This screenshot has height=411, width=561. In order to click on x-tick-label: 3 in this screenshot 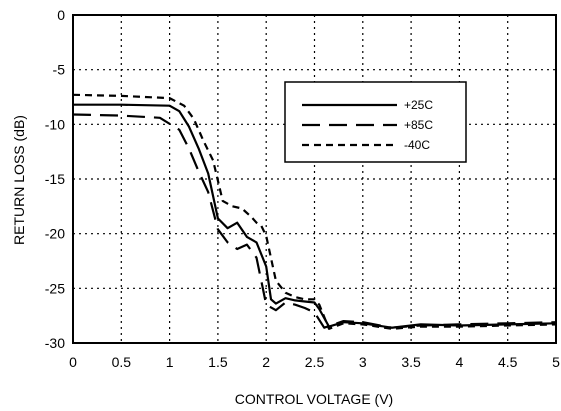, I will do `click(363, 362)`.